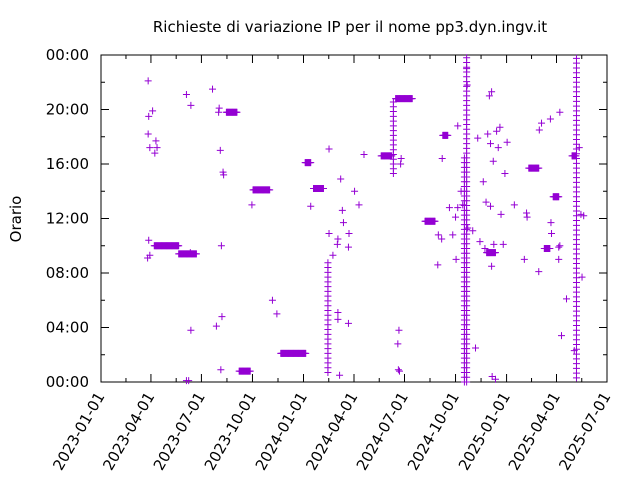 The height and width of the screenshot is (480, 640). Describe the element at coordinates (67, 328) in the screenshot. I see `y-tick-label: 04:00` at that location.